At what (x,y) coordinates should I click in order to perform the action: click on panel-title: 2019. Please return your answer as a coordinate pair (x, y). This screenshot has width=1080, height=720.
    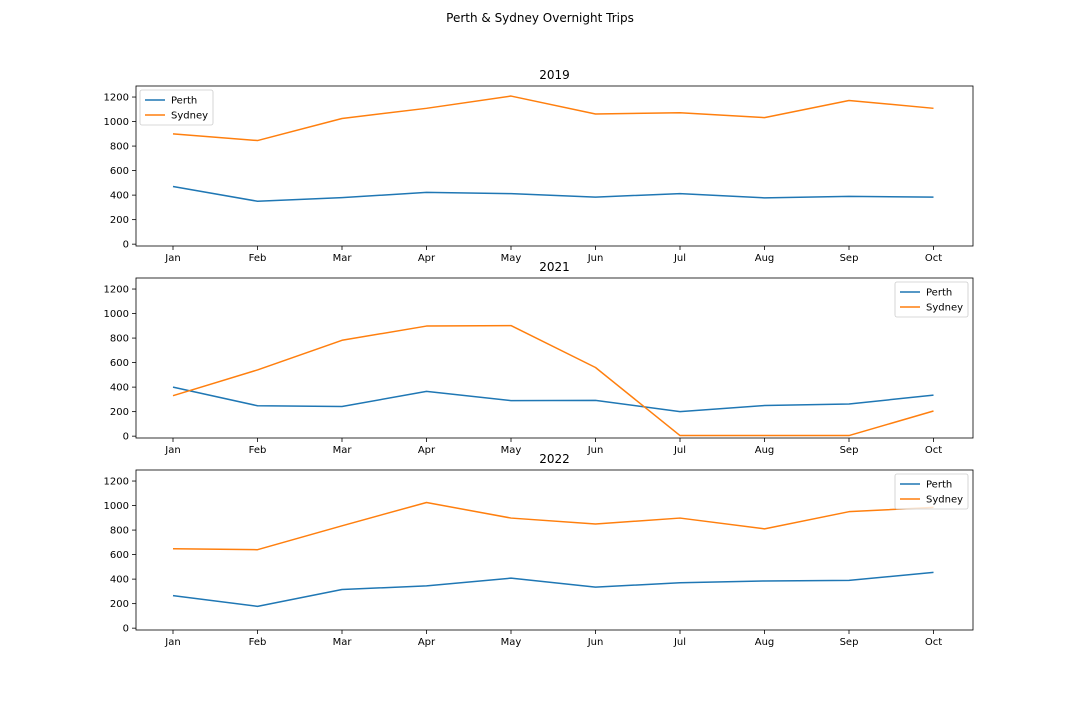
    Looking at the image, I should click on (554, 75).